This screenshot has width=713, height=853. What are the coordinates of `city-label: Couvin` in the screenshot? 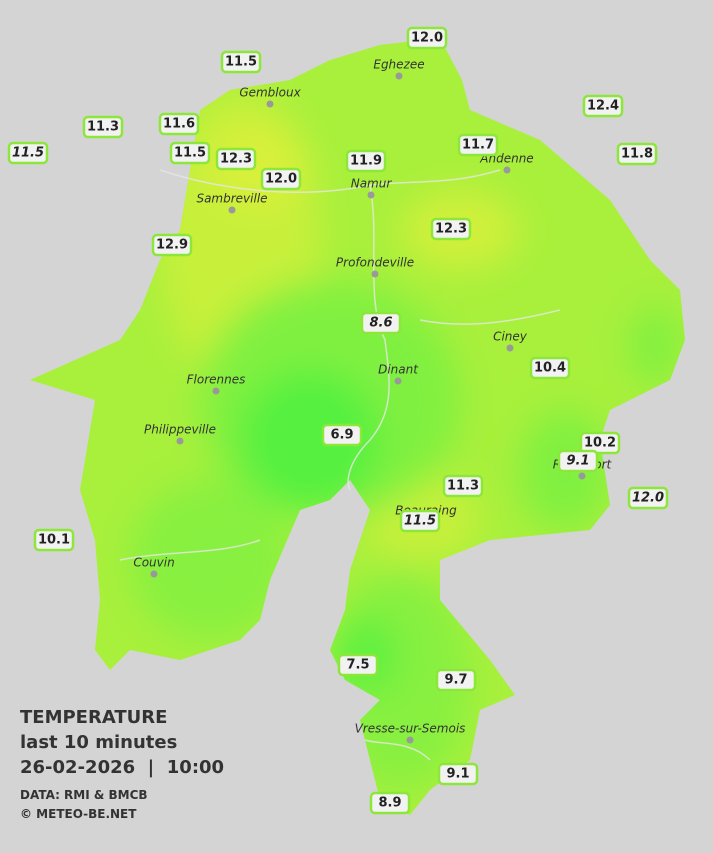 It's located at (153, 563).